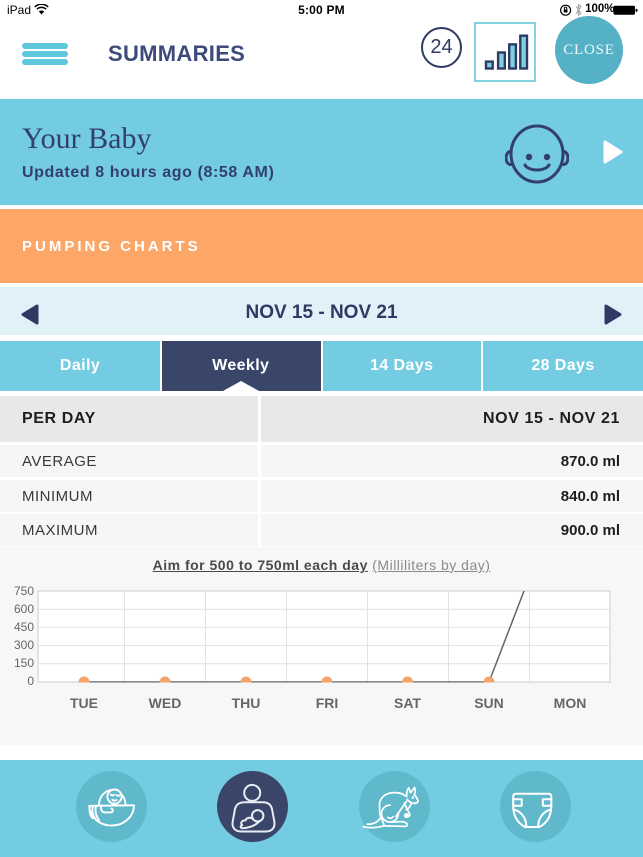  What do you see at coordinates (165, 703) in the screenshot?
I see `svg-text: WED` at bounding box center [165, 703].